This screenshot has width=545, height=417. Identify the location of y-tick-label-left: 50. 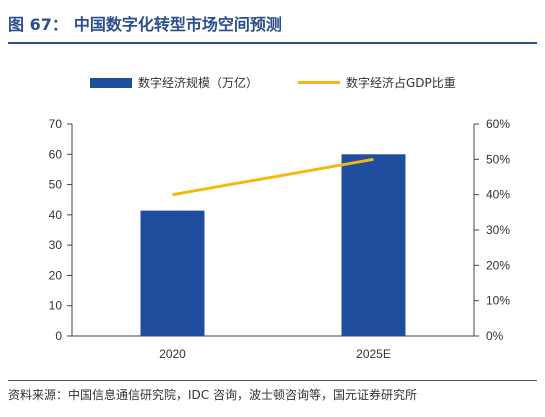
(56, 185).